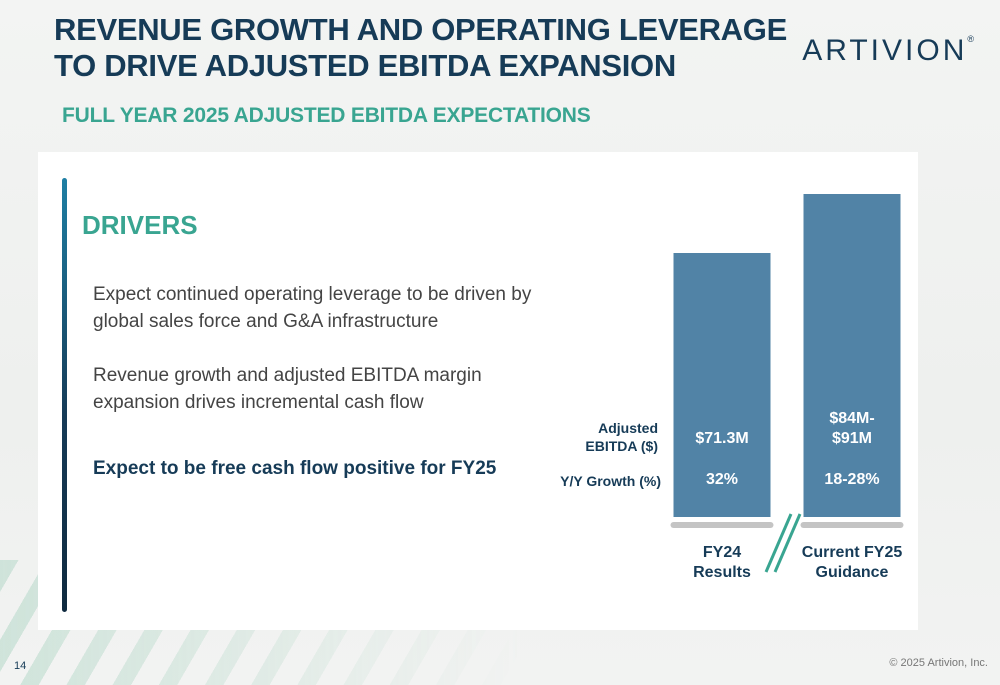 The image size is (1000, 685). I want to click on title-line-1: REVENUE GROWTH AND OPERATING LEVERAGE, so click(420, 29).